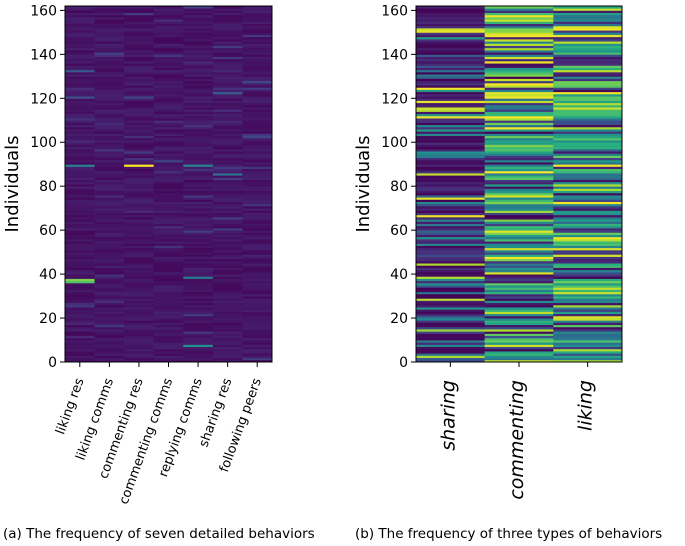  What do you see at coordinates (48, 319) in the screenshot?
I see `y-tick-label: 20` at bounding box center [48, 319].